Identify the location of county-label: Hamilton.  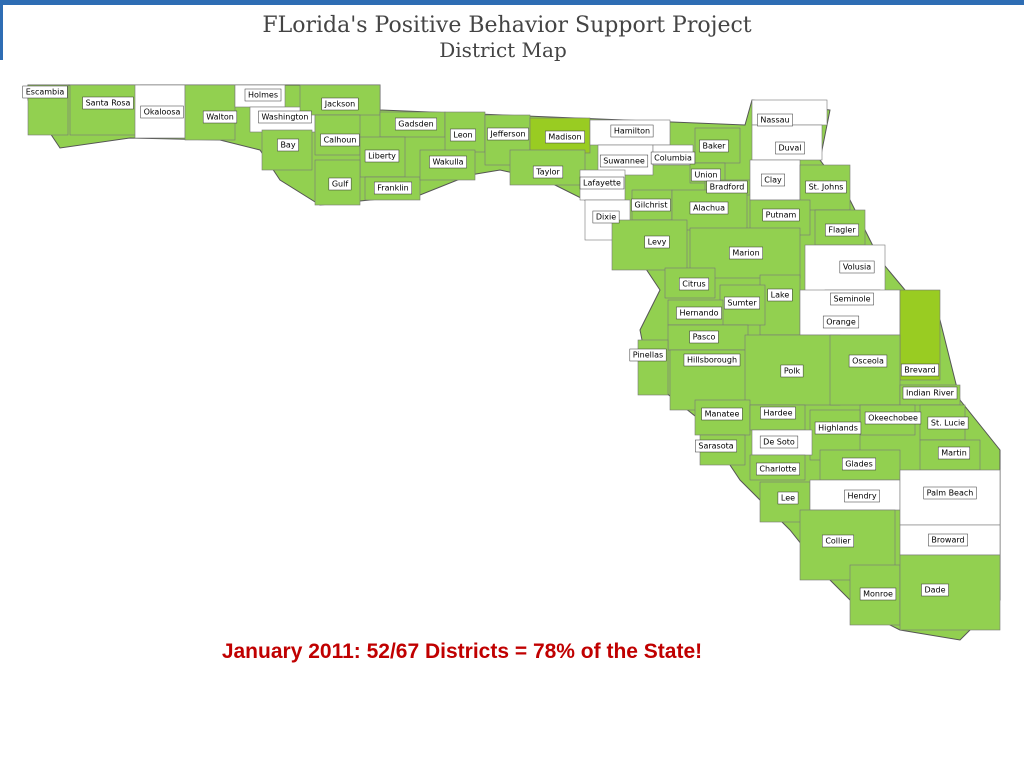
(632, 131).